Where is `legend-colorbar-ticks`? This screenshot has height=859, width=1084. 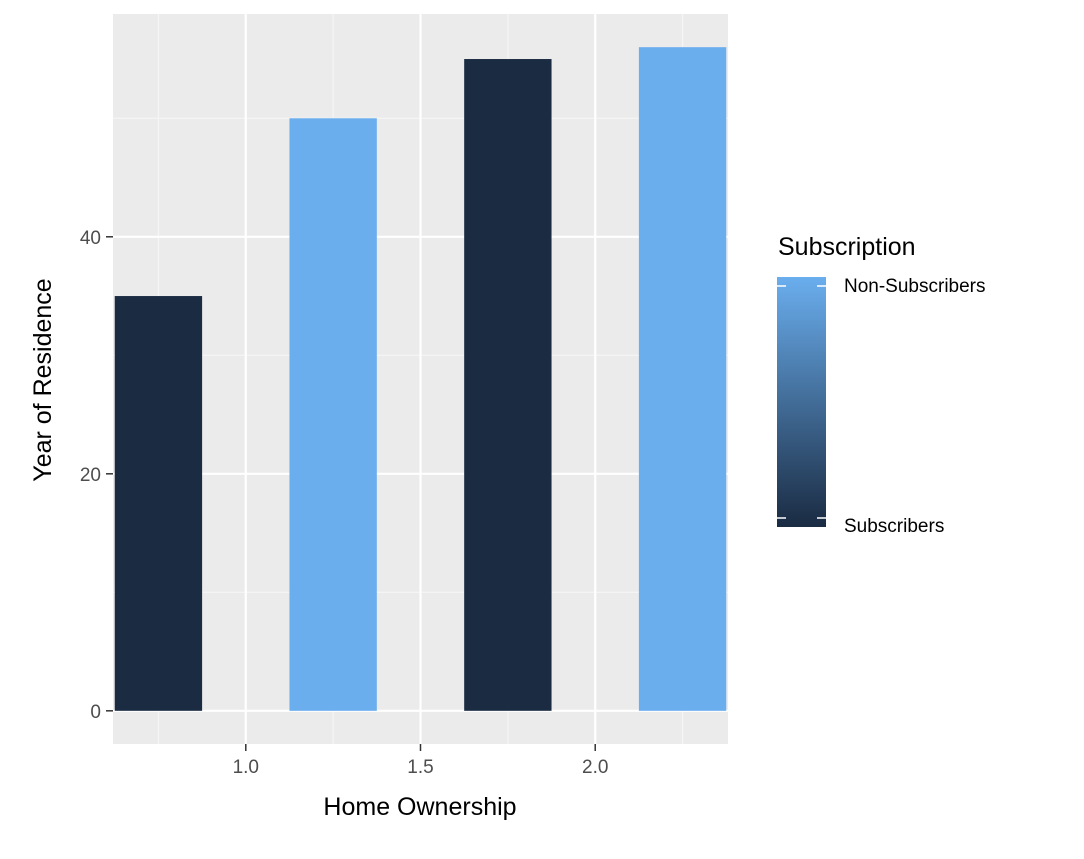
legend-colorbar-ticks is located at coordinates (801, 402).